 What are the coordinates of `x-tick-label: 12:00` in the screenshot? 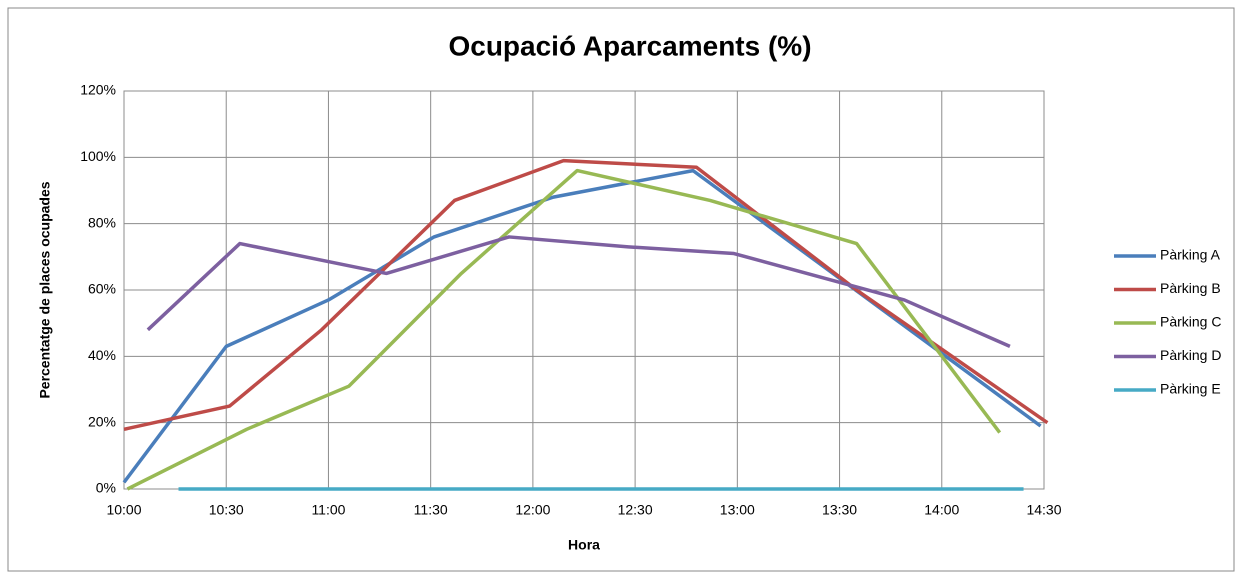 It's located at (532, 510).